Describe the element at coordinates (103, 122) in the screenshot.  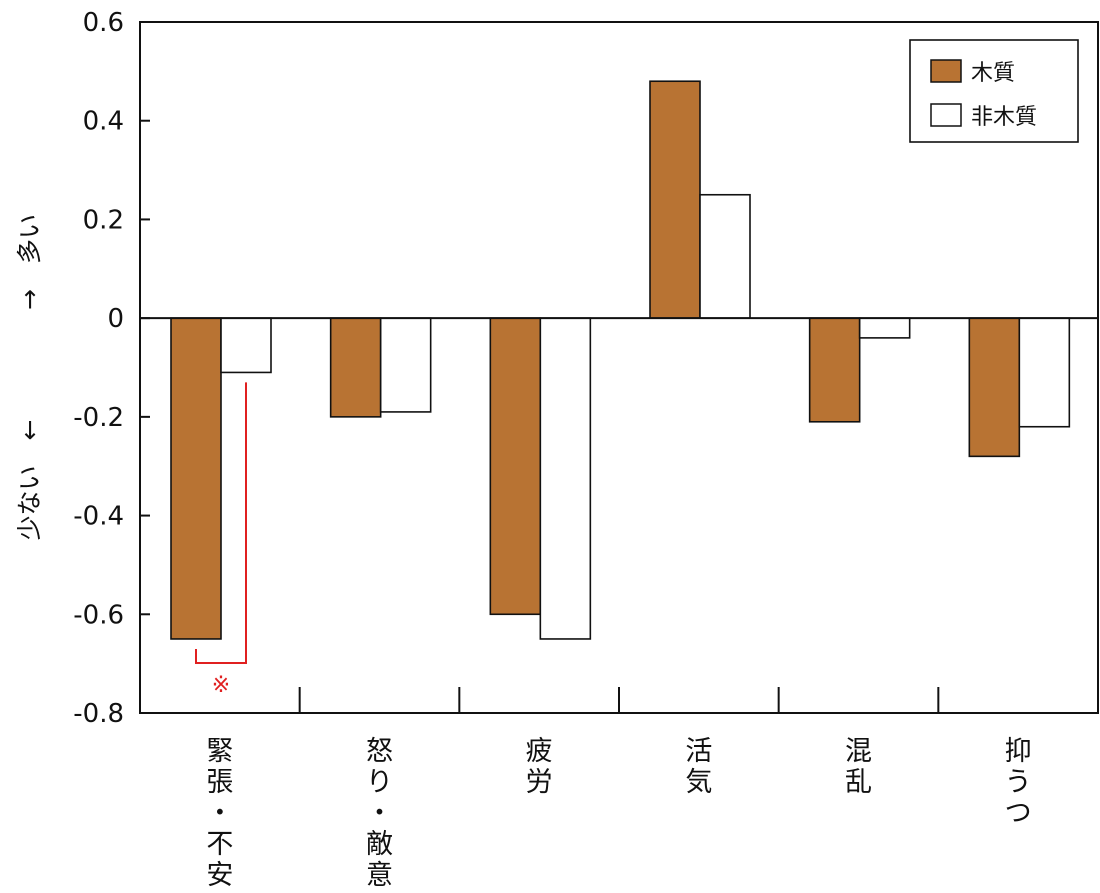
I see `y-tick-label: 0.4` at that location.